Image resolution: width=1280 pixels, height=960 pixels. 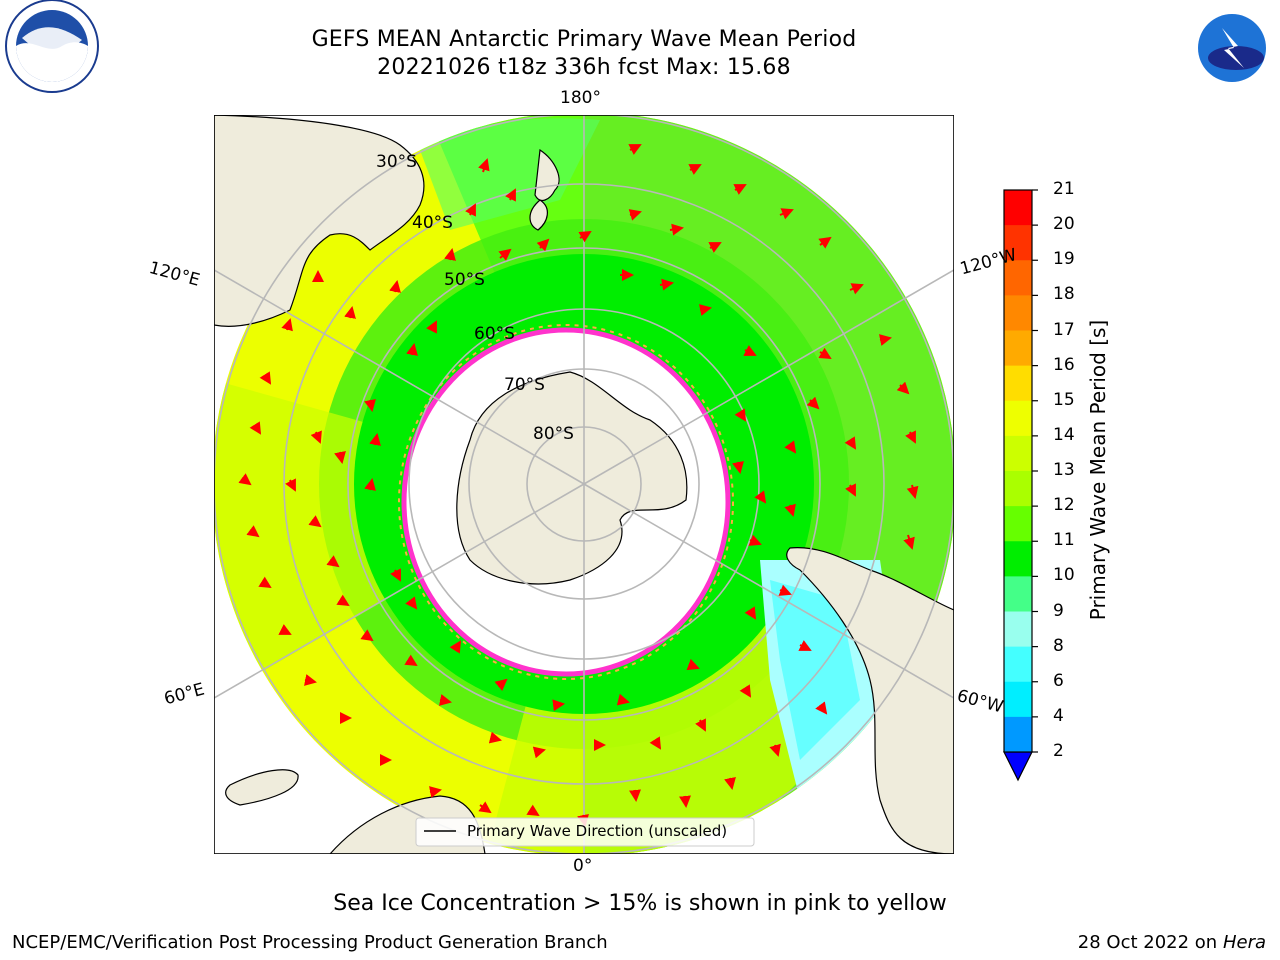 What do you see at coordinates (1064, 505) in the screenshot?
I see `colorbar-tick-label: 12` at bounding box center [1064, 505].